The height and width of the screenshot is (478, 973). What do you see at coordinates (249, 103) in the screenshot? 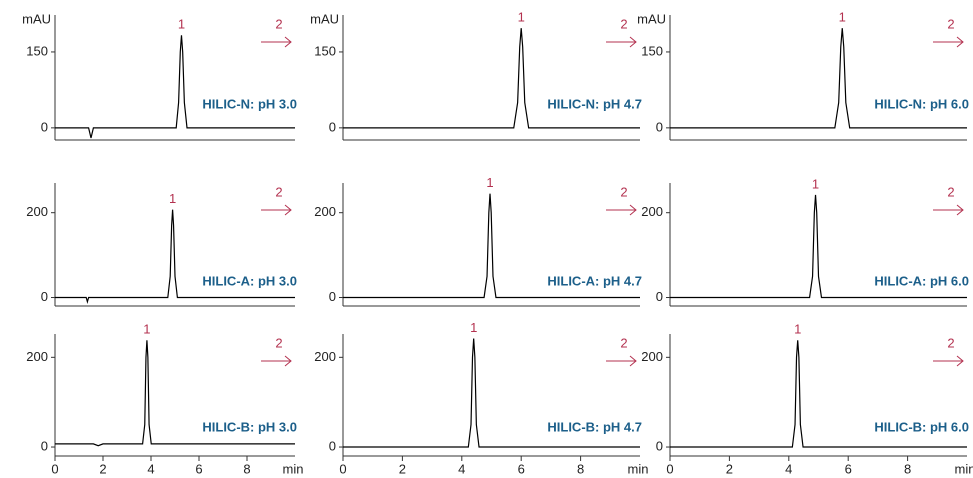
I see `trace-label: HILIC-N: pH 3.0` at bounding box center [249, 103].